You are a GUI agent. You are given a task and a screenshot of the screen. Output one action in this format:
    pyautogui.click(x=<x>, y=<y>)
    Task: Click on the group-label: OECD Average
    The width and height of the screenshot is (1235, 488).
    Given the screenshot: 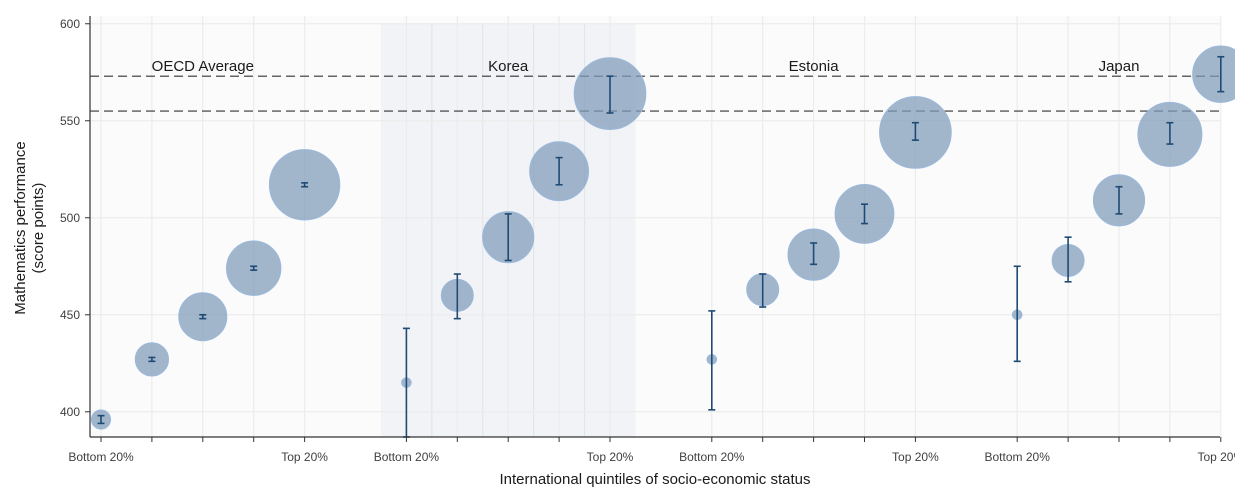 What is the action you would take?
    pyautogui.click(x=203, y=66)
    